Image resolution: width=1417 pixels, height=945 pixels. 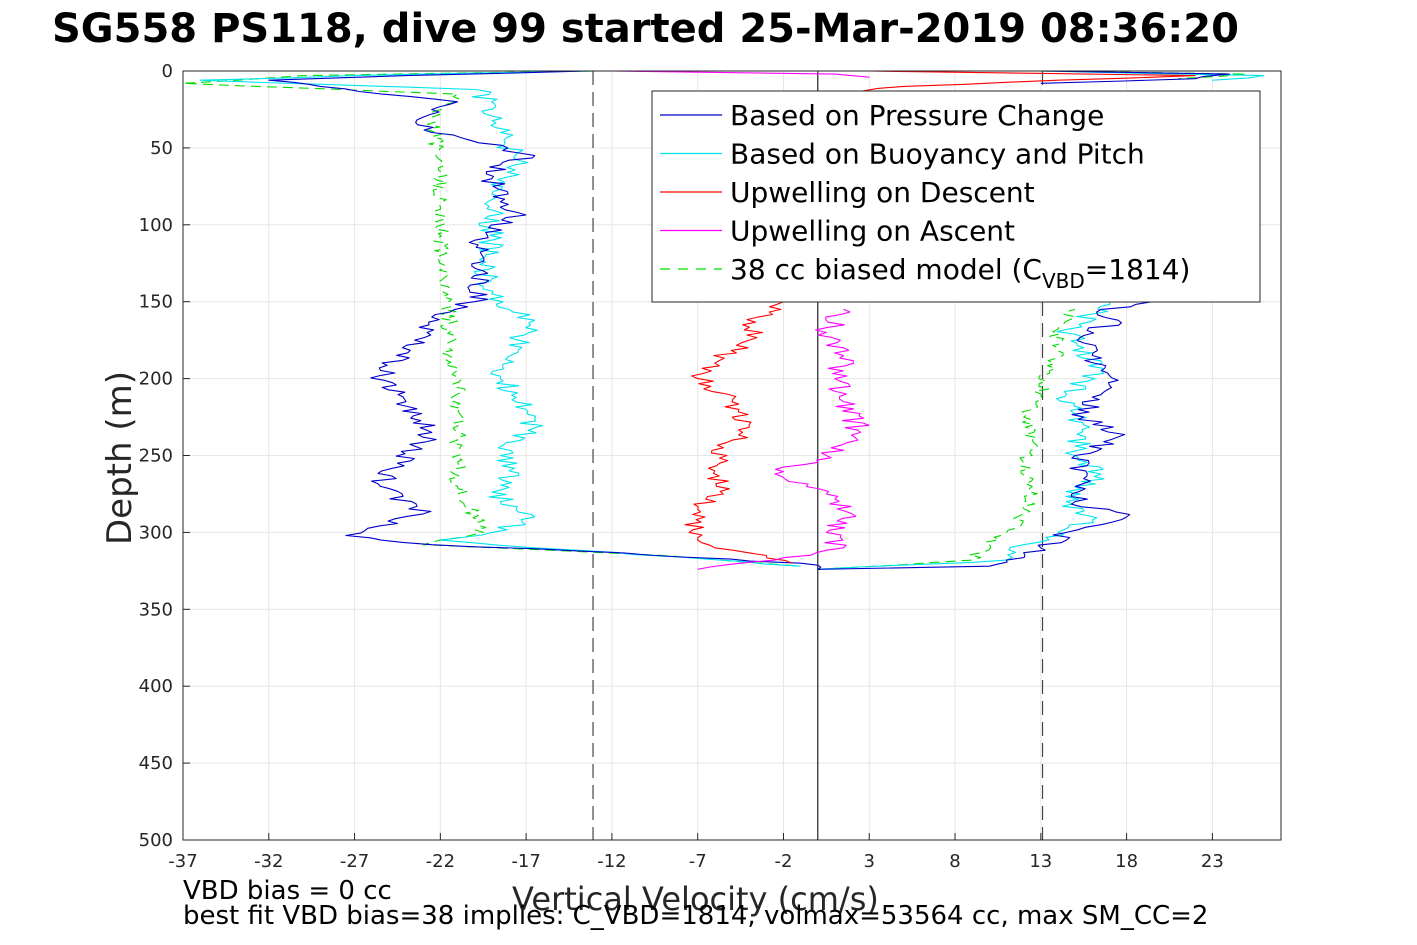 What do you see at coordinates (156, 763) in the screenshot?
I see `y-tick-label: 450` at bounding box center [156, 763].